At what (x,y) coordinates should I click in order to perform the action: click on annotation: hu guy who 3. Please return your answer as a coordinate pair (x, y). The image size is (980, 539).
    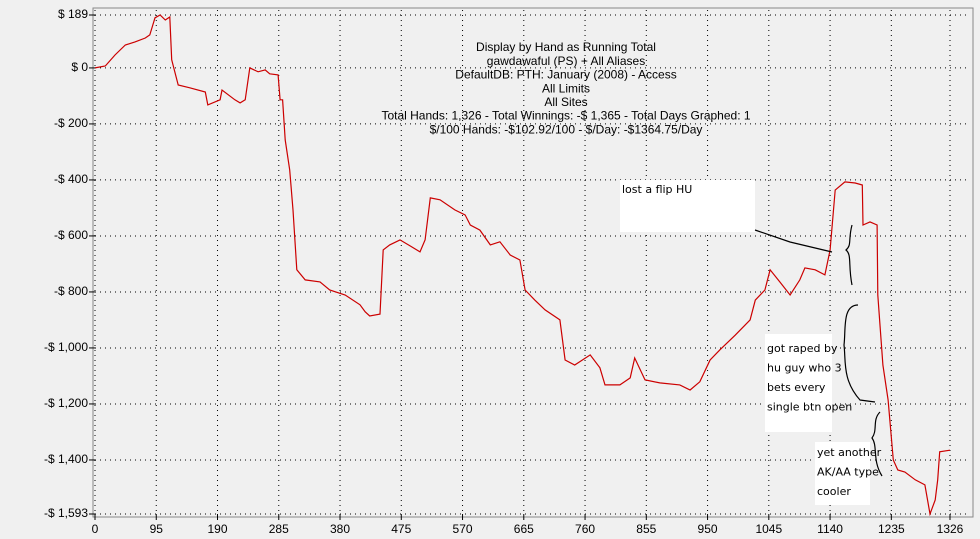
    Looking at the image, I should click on (804, 368).